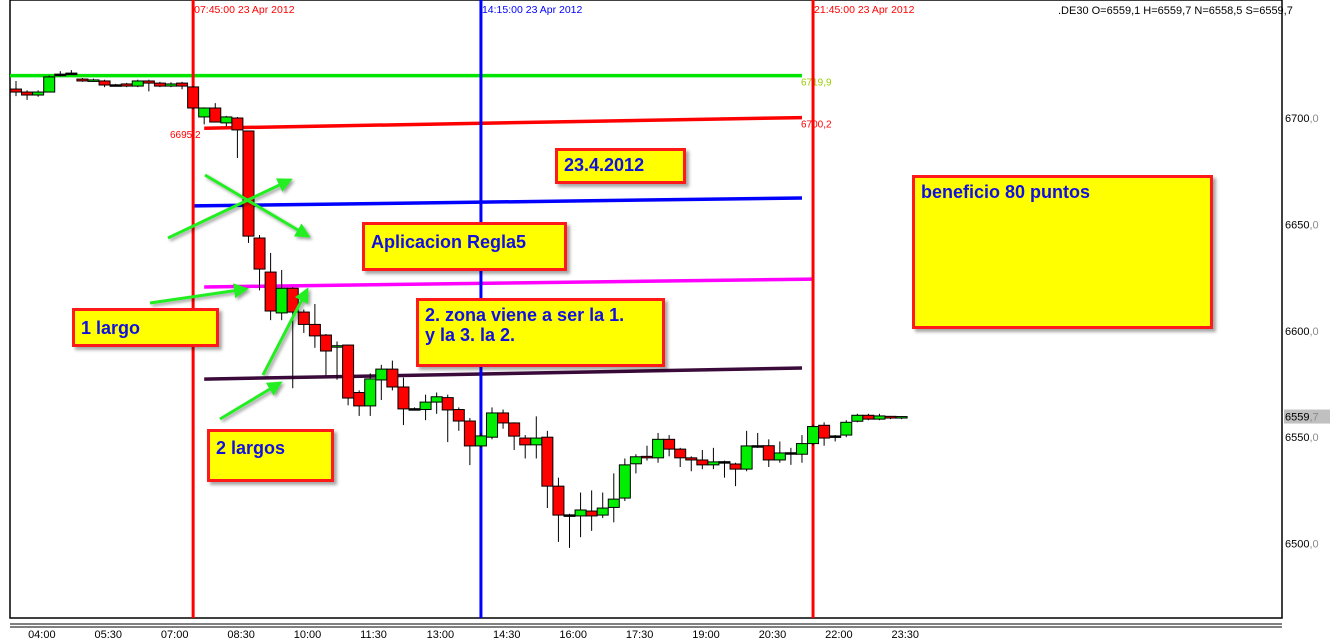  I want to click on x-tick-label: 05:30, so click(108, 635).